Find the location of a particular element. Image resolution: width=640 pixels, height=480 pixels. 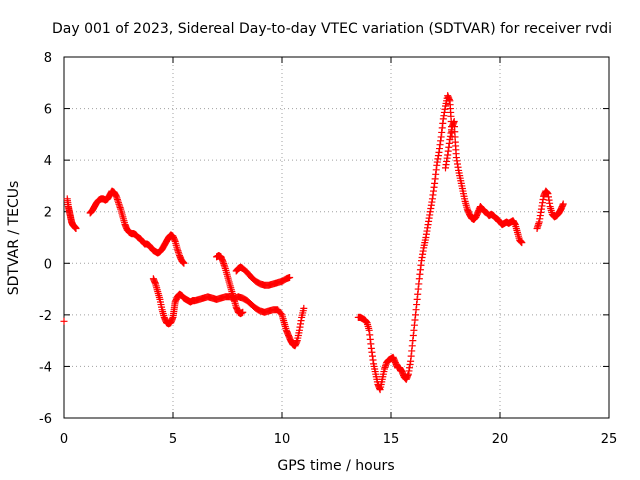

x-tick-label: 20 is located at coordinates (500, 439).